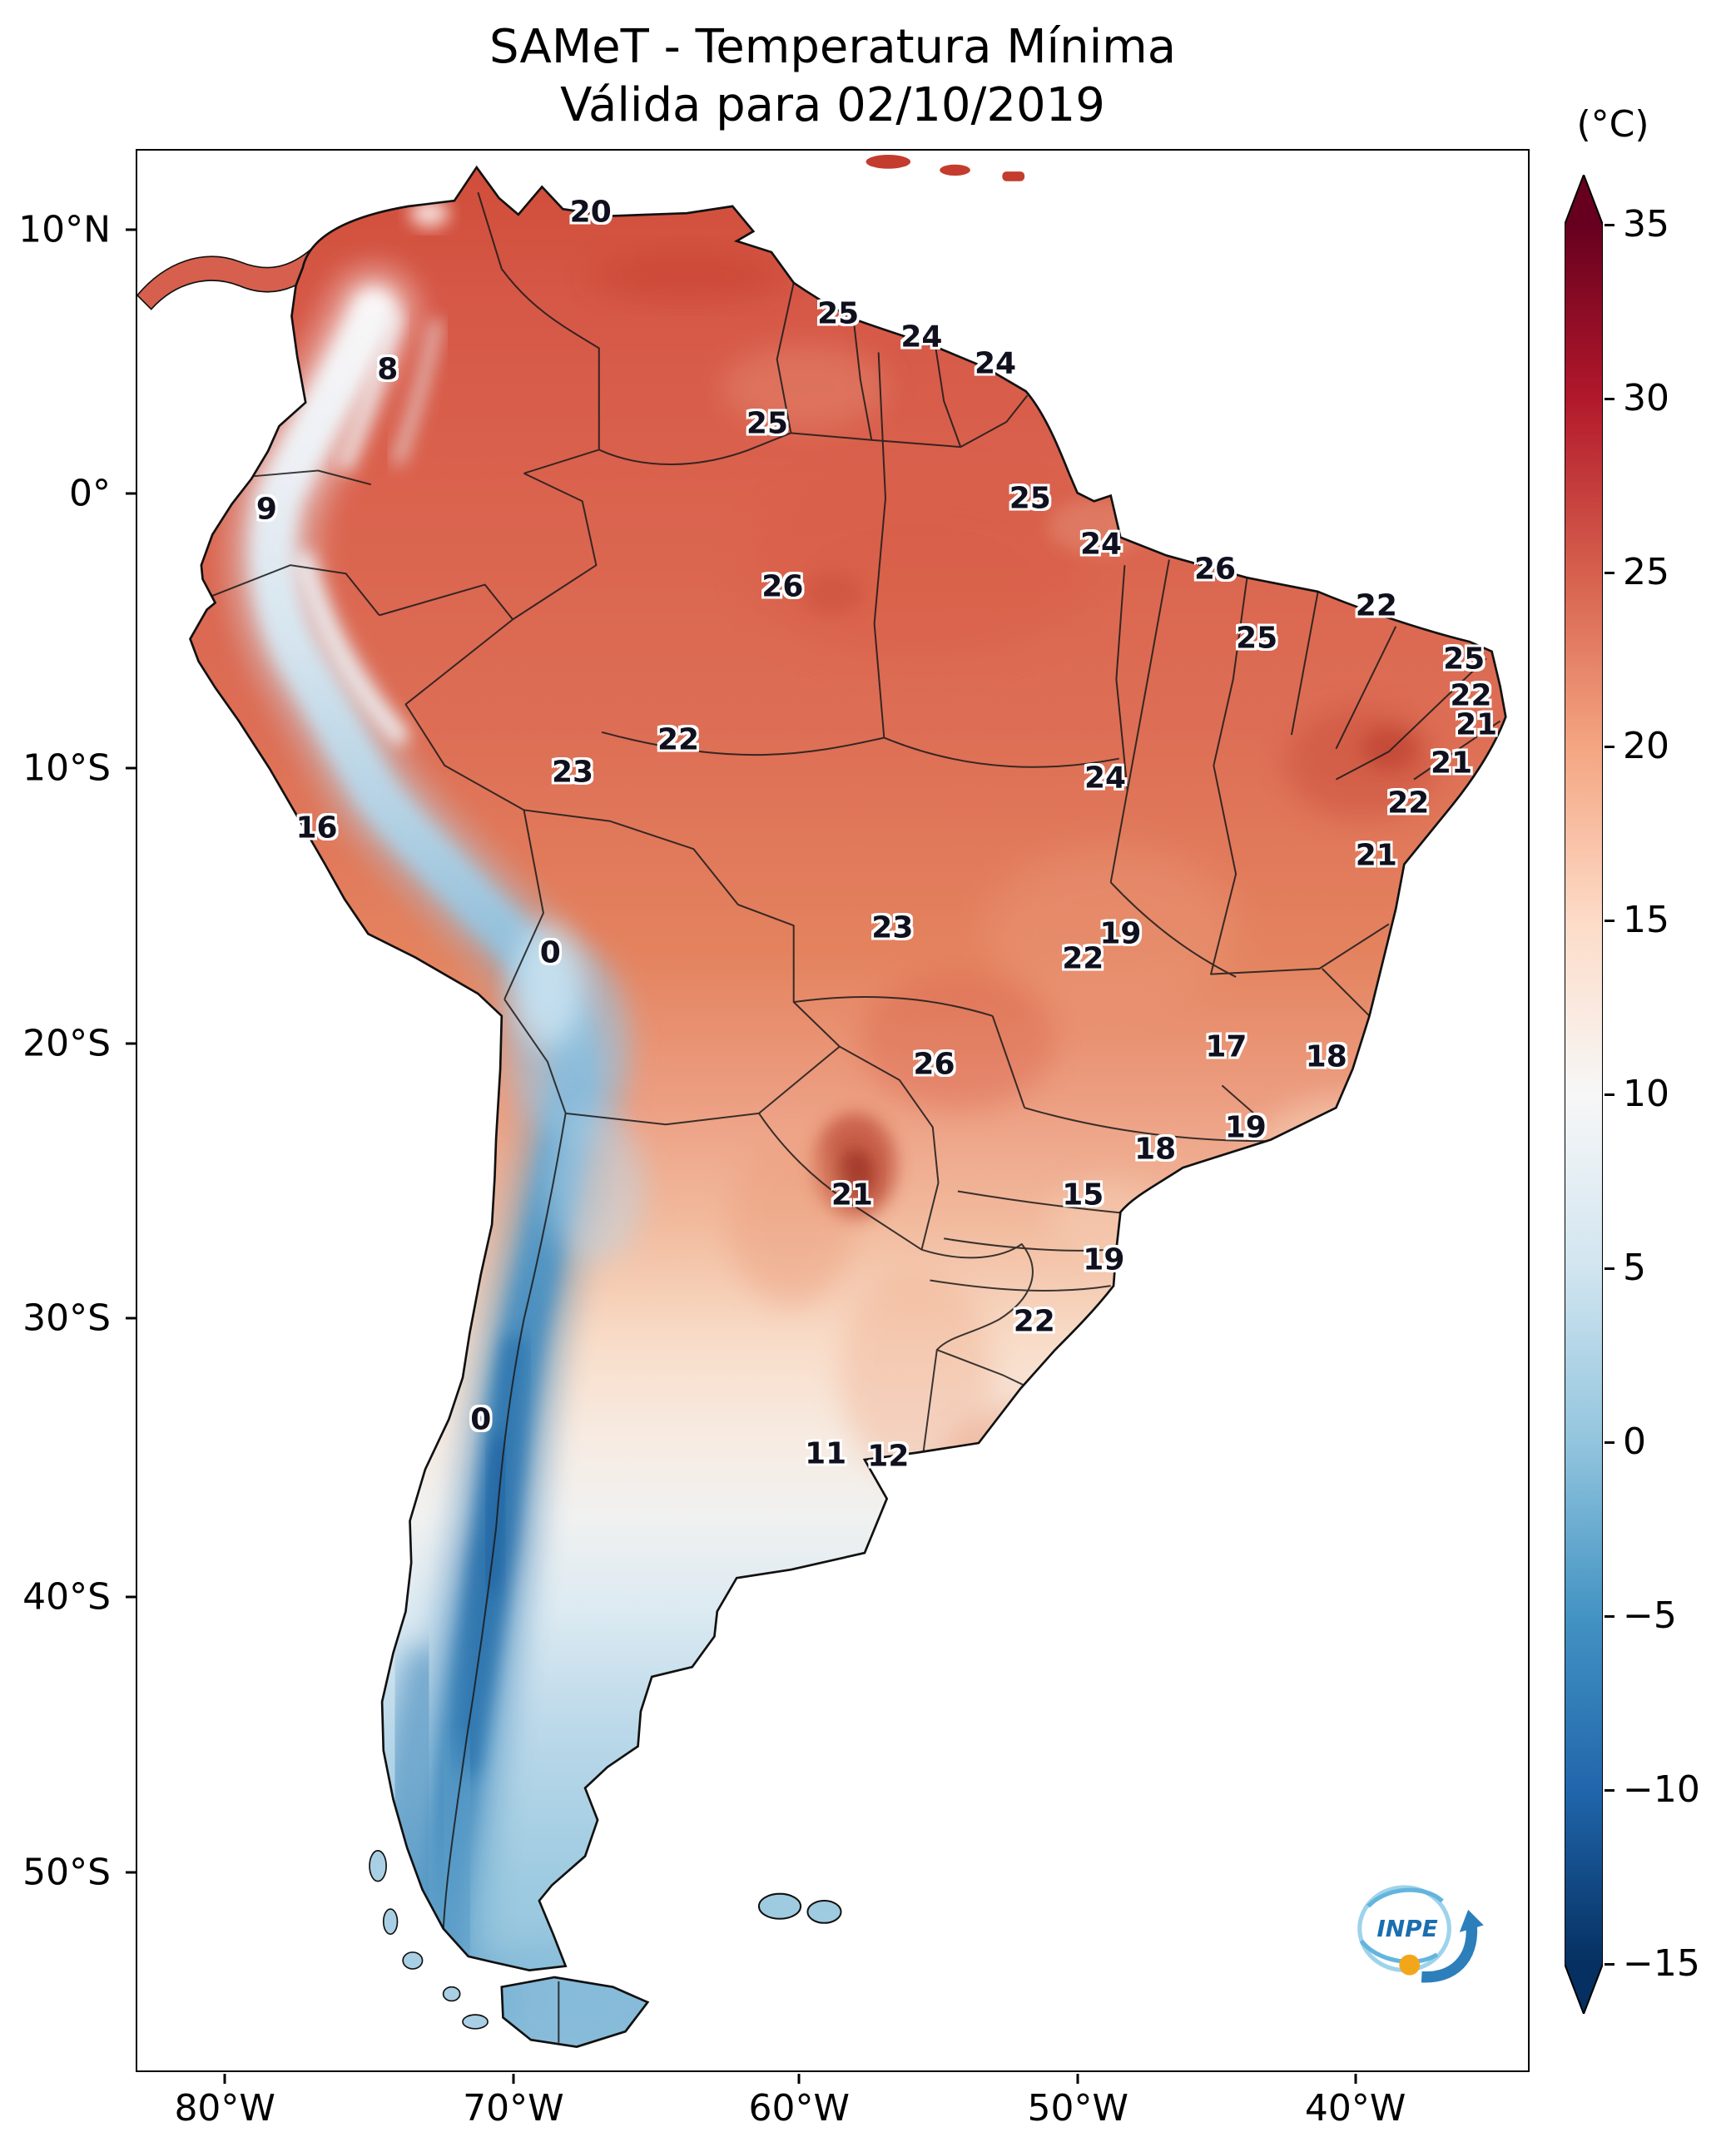 The width and height of the screenshot is (1736, 2152). I want to click on colorbar-tick: −10, so click(1652, 1790).